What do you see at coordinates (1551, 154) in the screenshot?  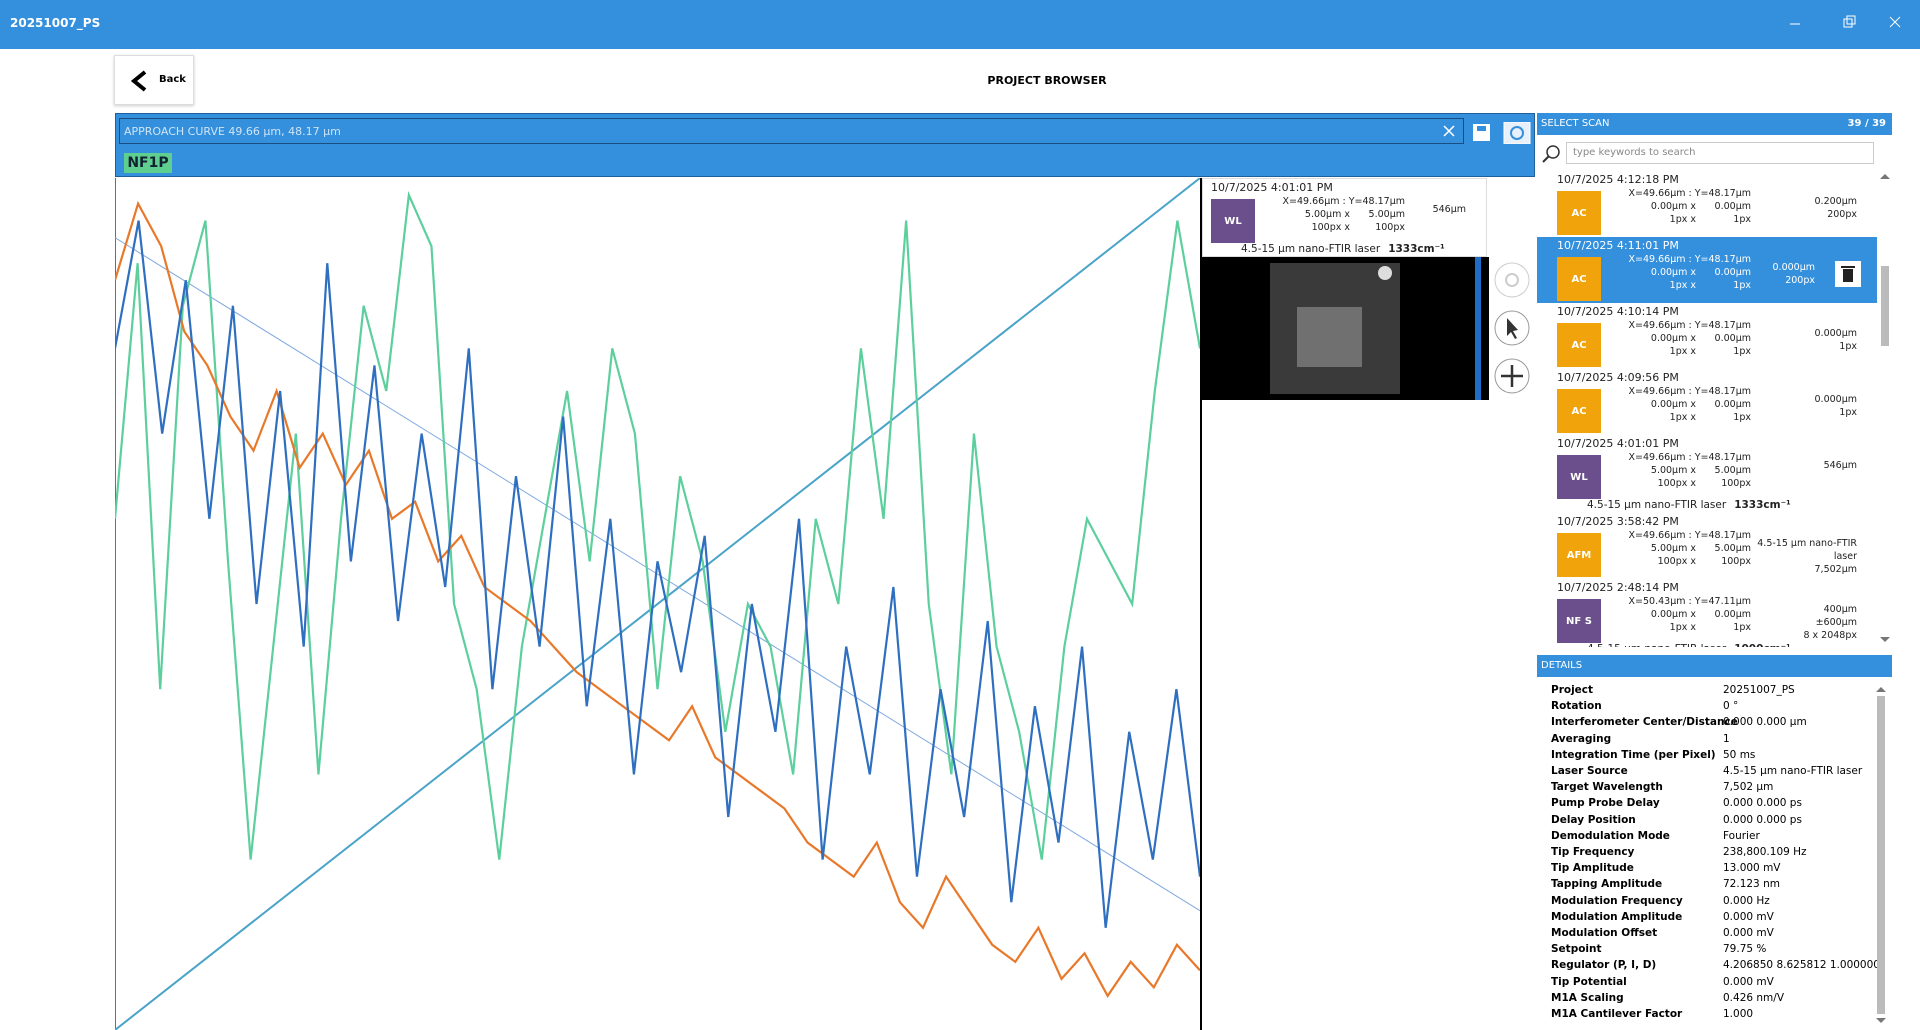 I see `search-icon` at bounding box center [1551, 154].